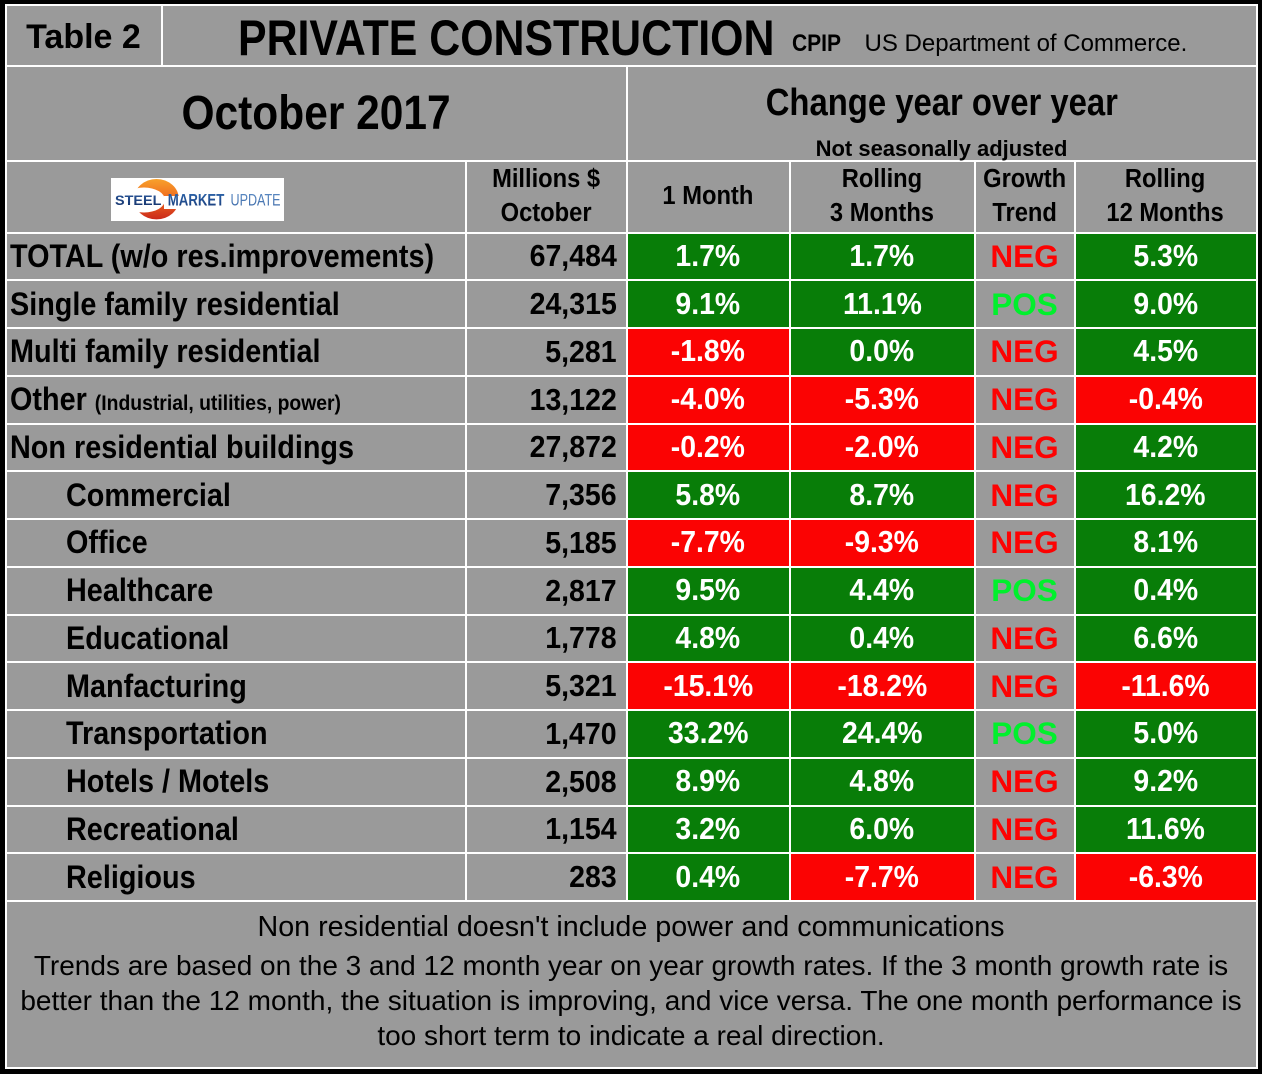 The height and width of the screenshot is (1074, 1262). What do you see at coordinates (138, 199) in the screenshot?
I see `svg-text: STEEL` at bounding box center [138, 199].